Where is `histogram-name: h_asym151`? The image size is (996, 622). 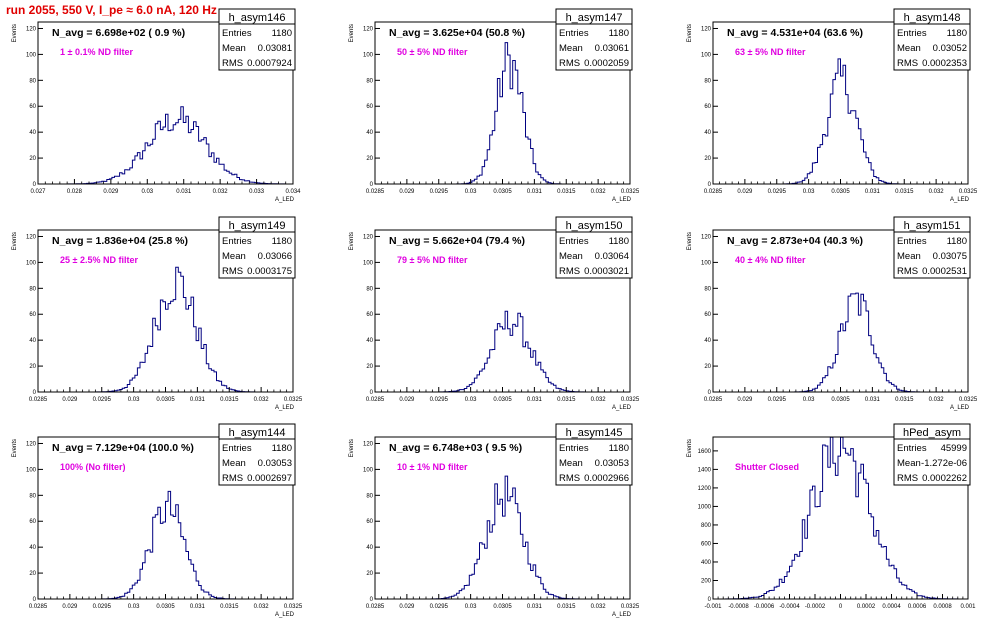
histogram-name: h_asym151 is located at coordinates (932, 226).